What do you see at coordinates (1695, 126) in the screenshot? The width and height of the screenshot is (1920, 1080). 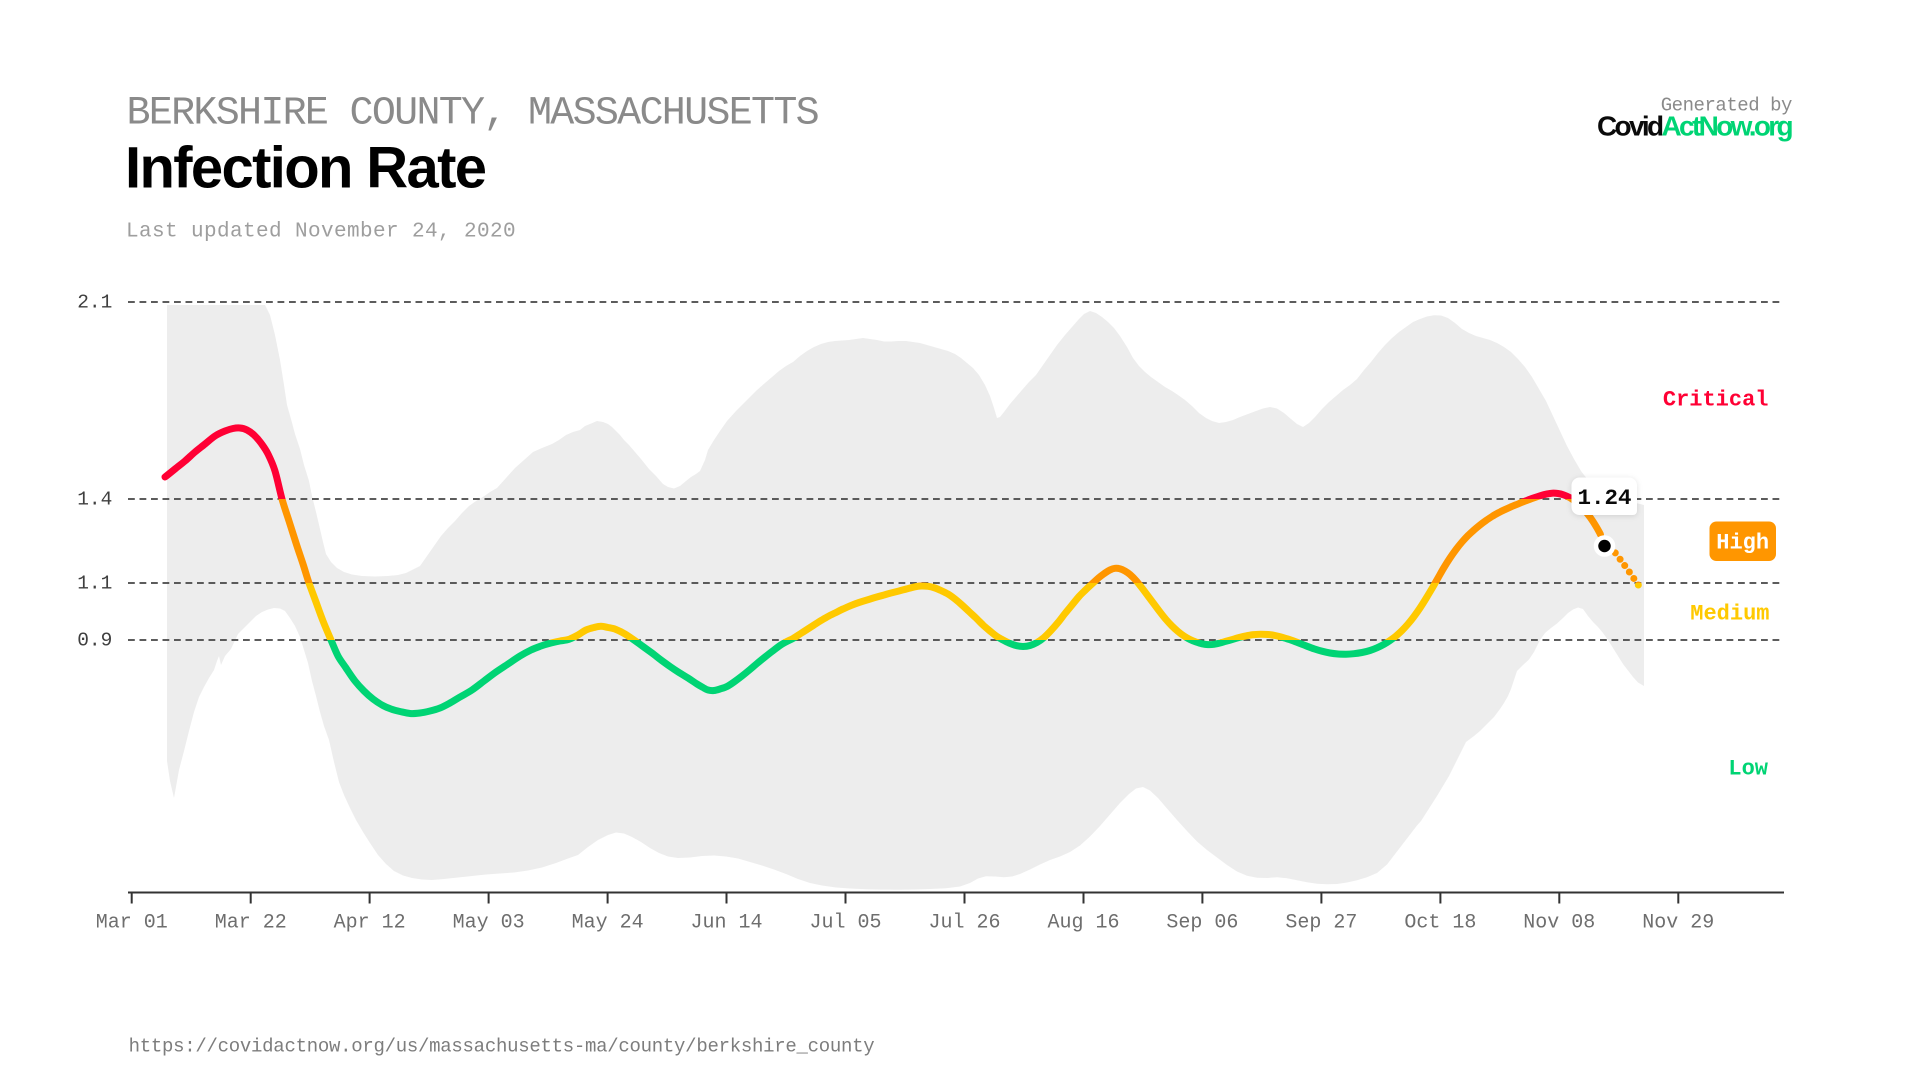 I see `svg-text: CovidActNow.org` at bounding box center [1695, 126].